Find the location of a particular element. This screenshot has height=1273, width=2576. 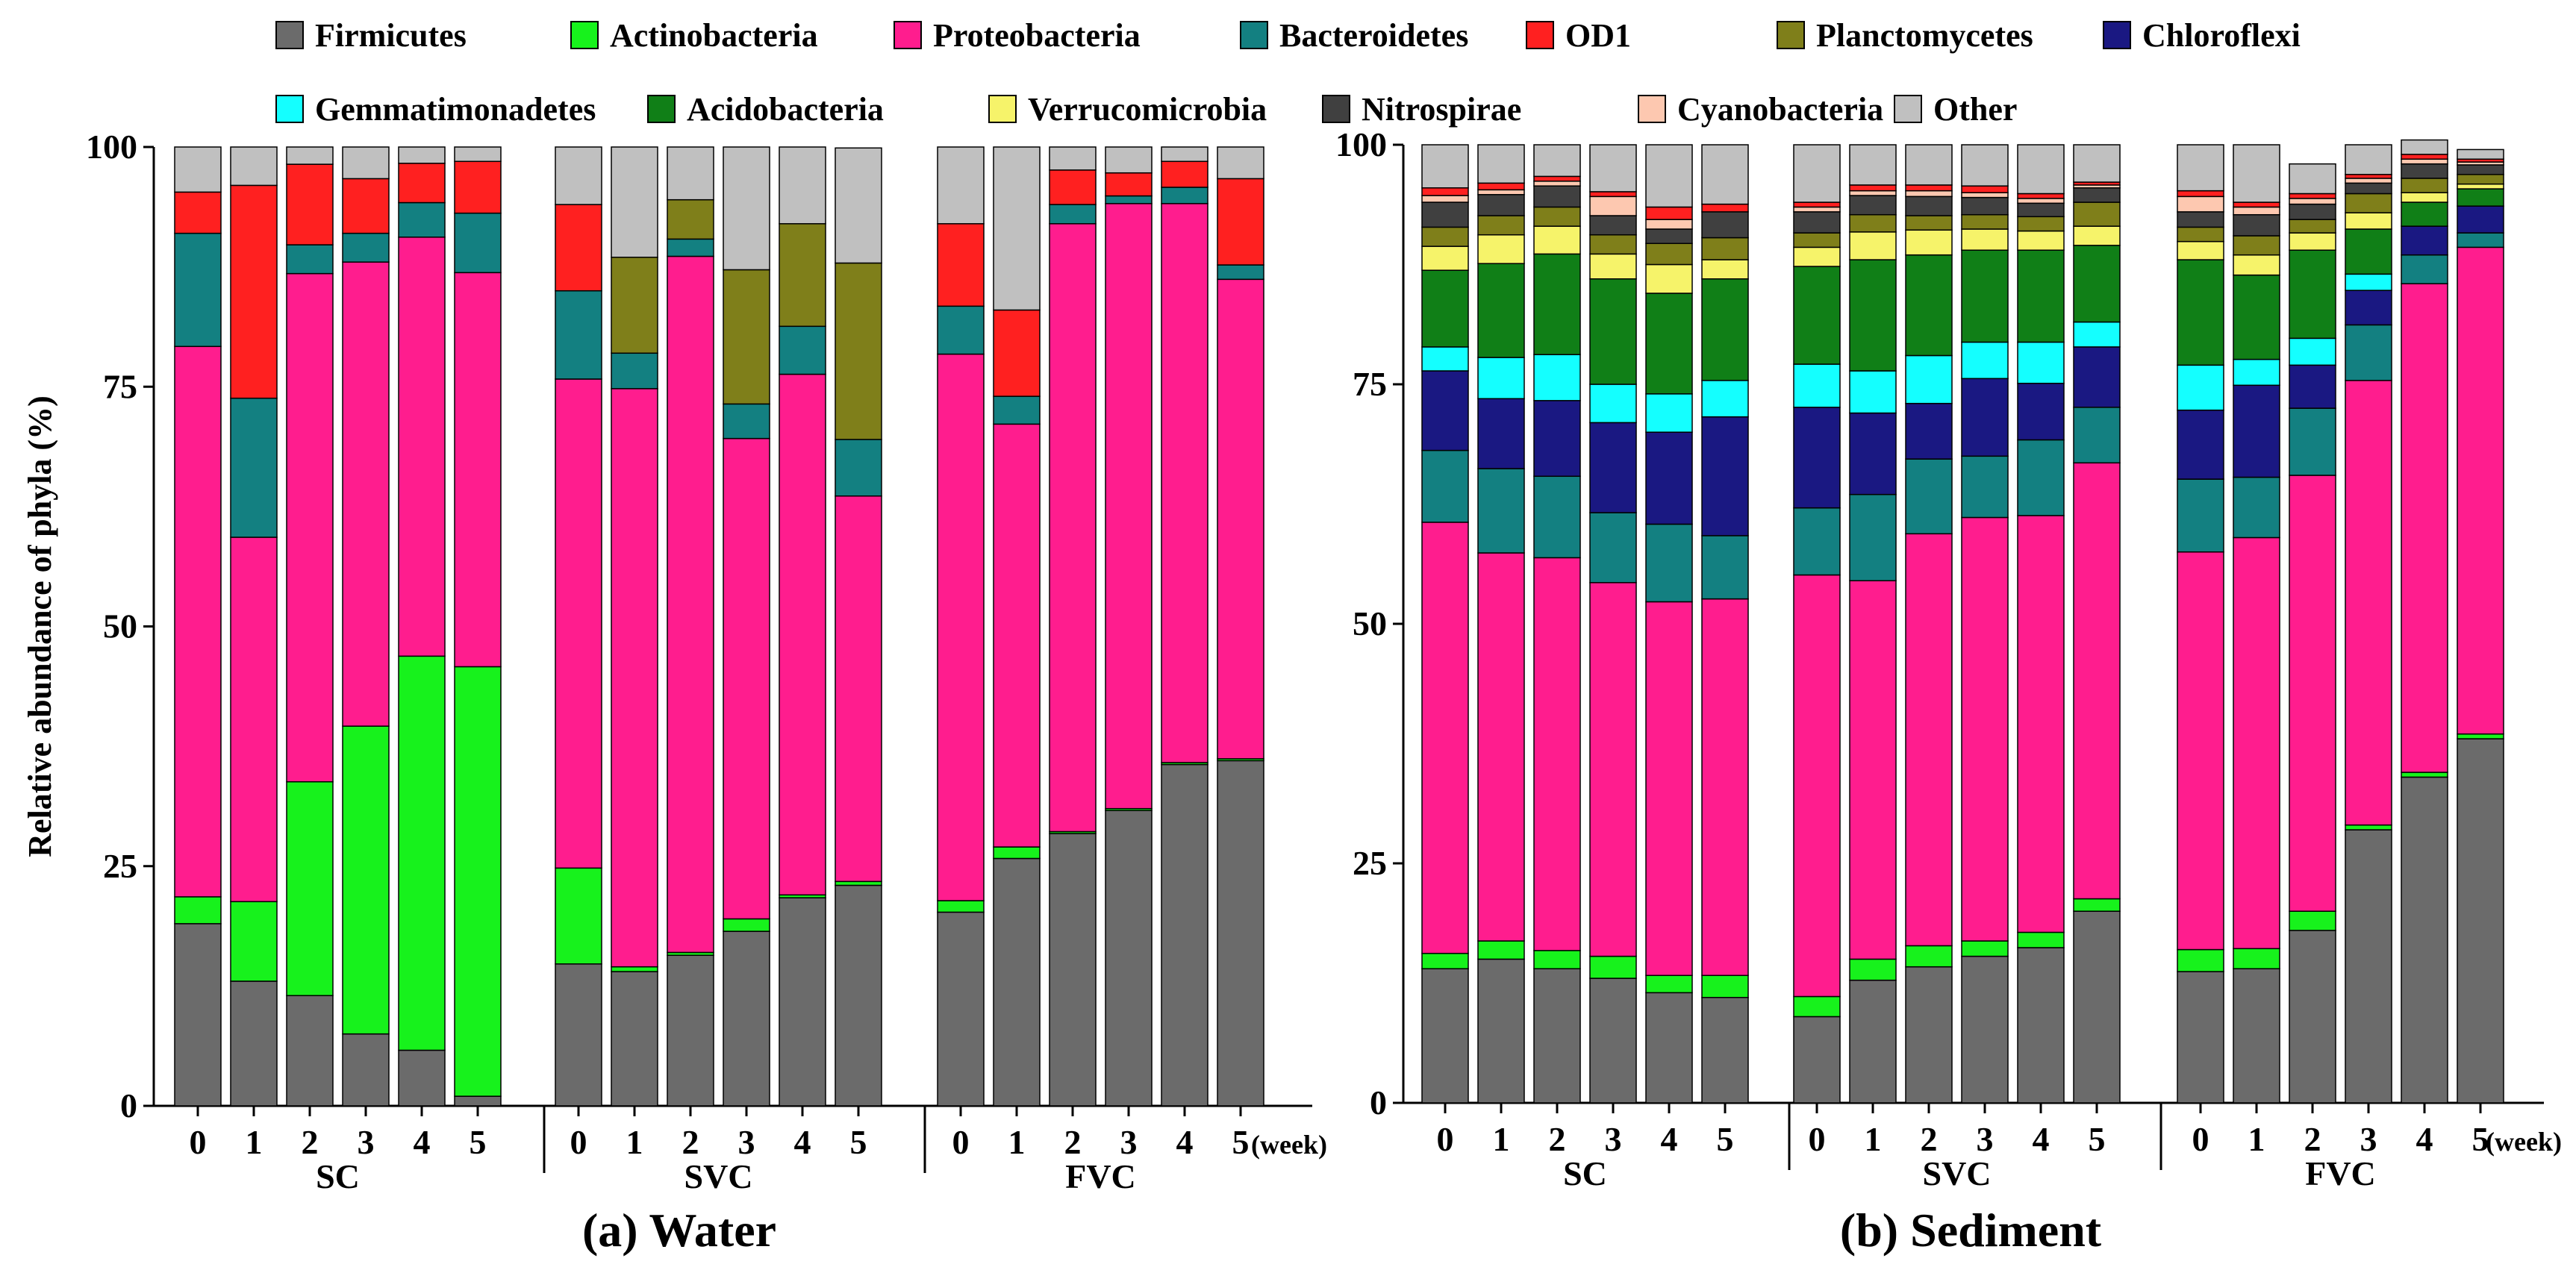

bar-fvc-week0-od1 is located at coordinates (961, 265).